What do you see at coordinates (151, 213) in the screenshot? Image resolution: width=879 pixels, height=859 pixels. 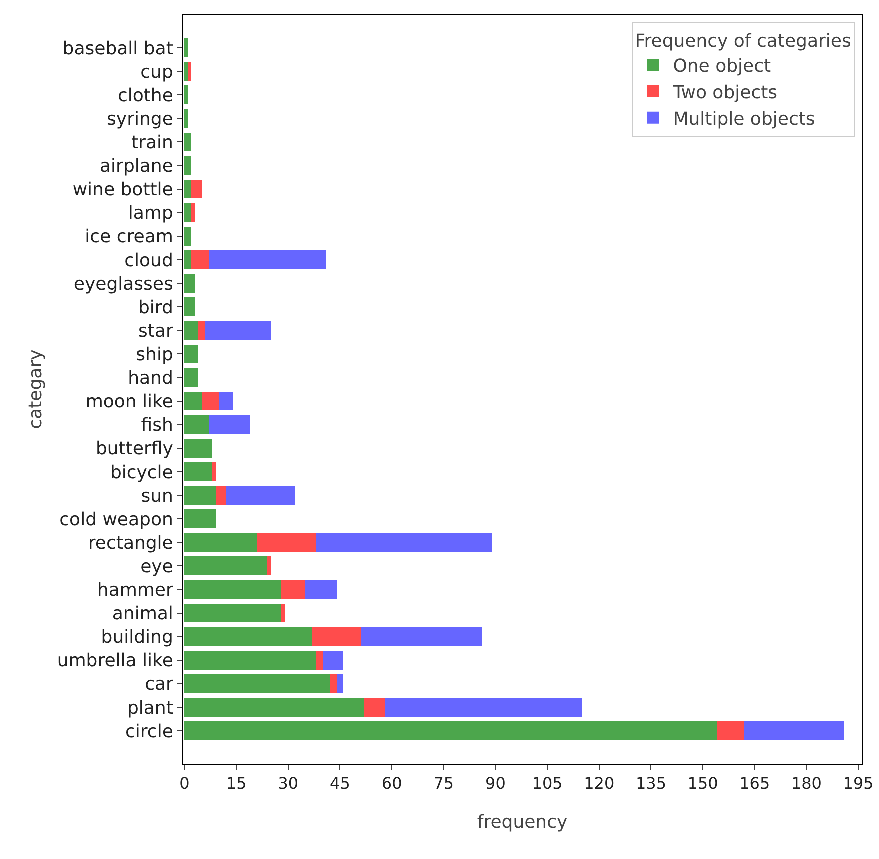 I see `y-tick-label: lamp` at bounding box center [151, 213].